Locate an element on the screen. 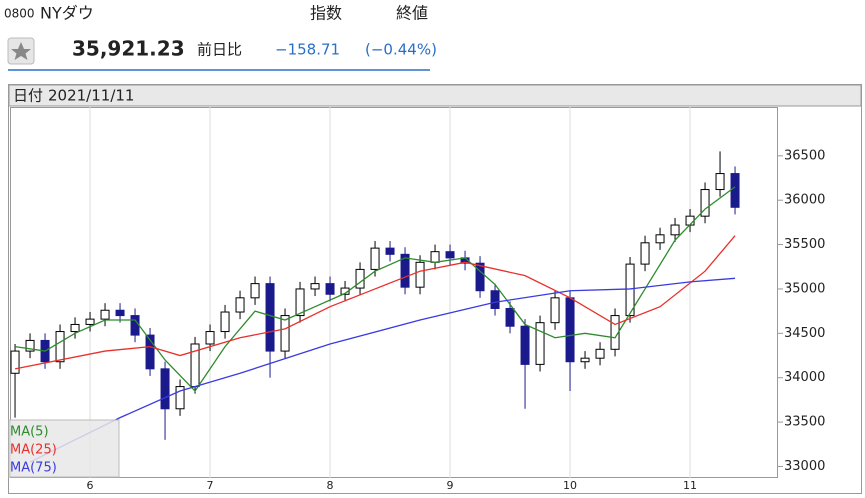 This screenshot has height=498, width=865. star-icon is located at coordinates (21, 51).